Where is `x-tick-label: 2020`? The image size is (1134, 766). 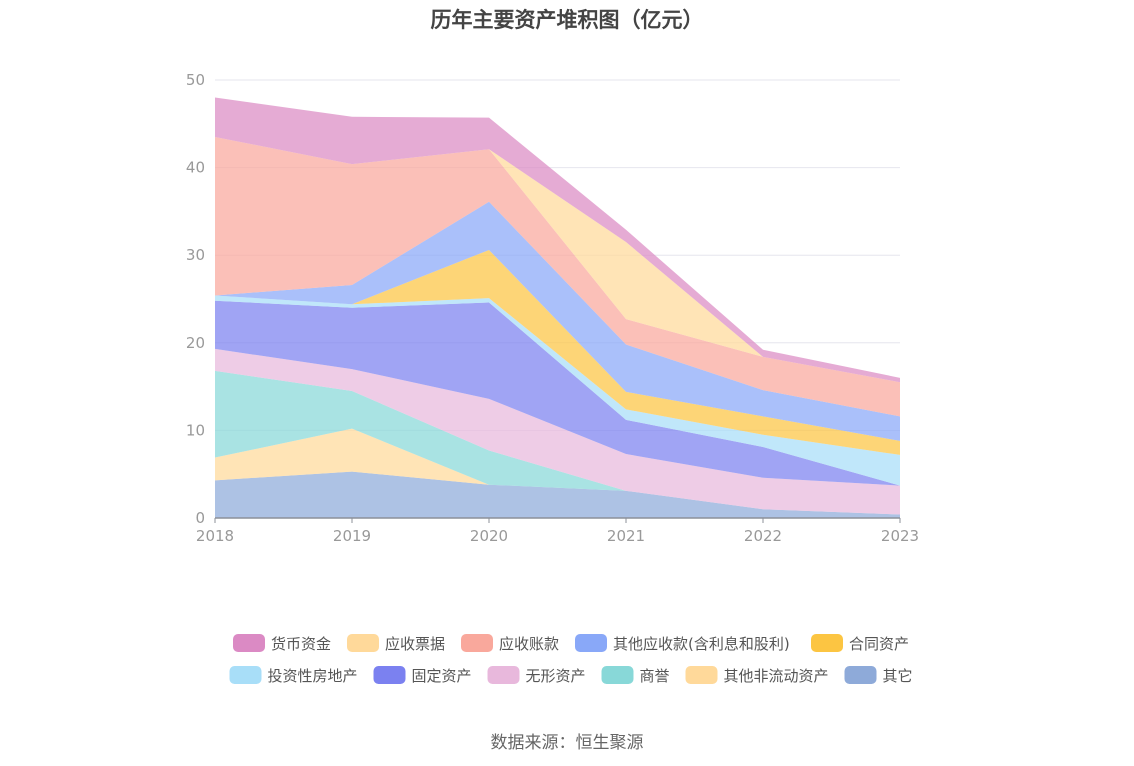 x-tick-label: 2020 is located at coordinates (489, 536).